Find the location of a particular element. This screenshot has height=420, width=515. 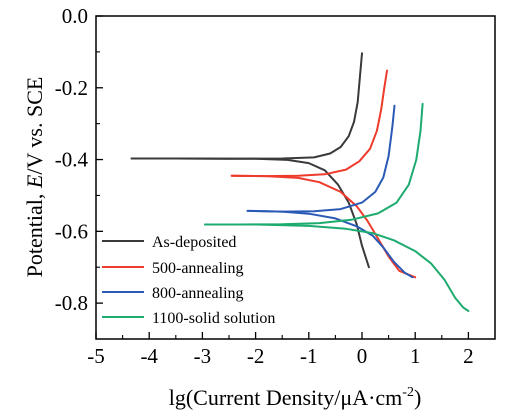

series-1100-solid-solution-anodic is located at coordinates (314, 164).